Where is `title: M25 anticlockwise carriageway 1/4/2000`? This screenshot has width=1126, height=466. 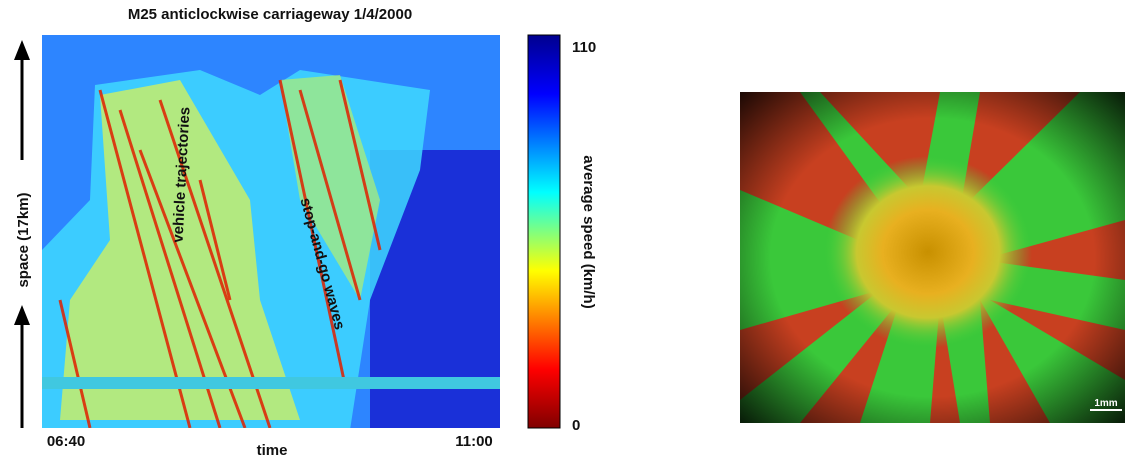 title: M25 anticlockwise carriageway 1/4/2000 is located at coordinates (270, 14).